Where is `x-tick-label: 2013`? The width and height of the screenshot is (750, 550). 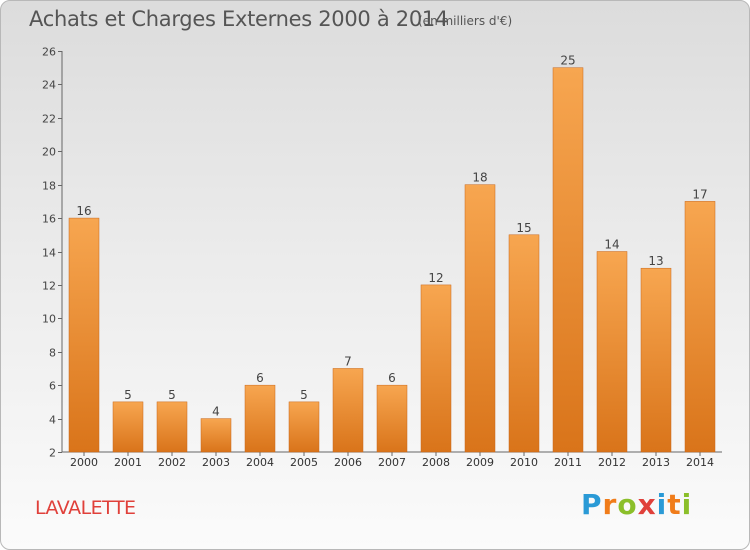 x-tick-label: 2013 is located at coordinates (656, 462).